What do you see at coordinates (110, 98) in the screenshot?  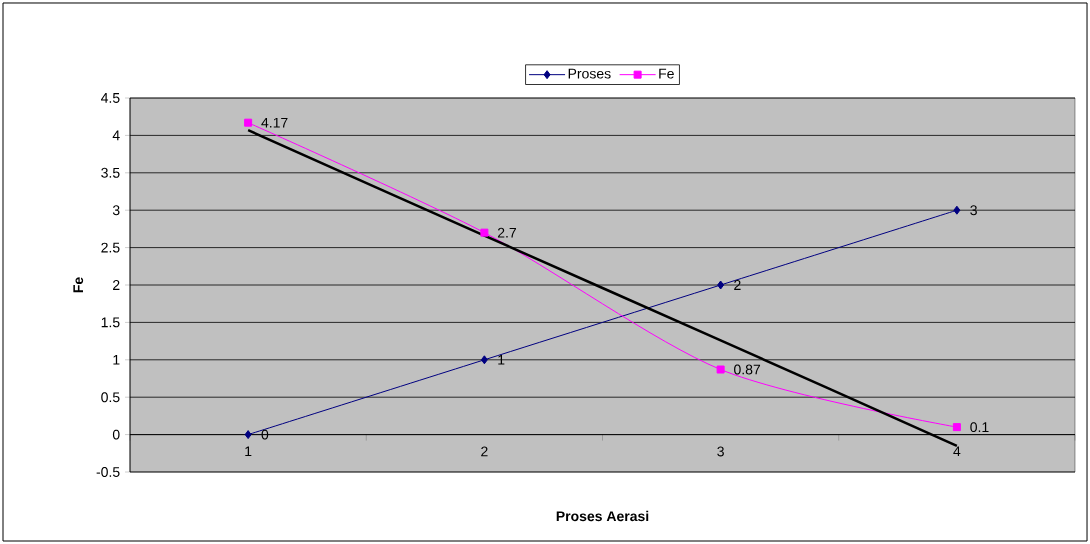 I see `y-tick-label: 4.5` at bounding box center [110, 98].